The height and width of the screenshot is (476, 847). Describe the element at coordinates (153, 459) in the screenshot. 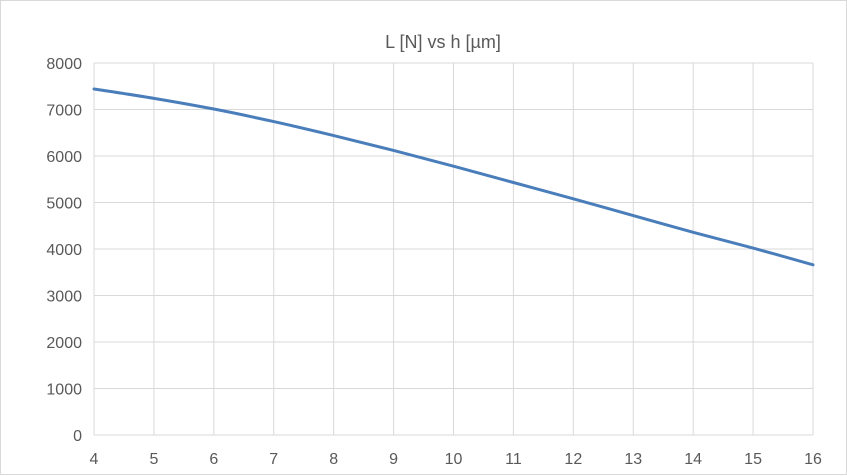

I see `x-tick-label: 5` at that location.